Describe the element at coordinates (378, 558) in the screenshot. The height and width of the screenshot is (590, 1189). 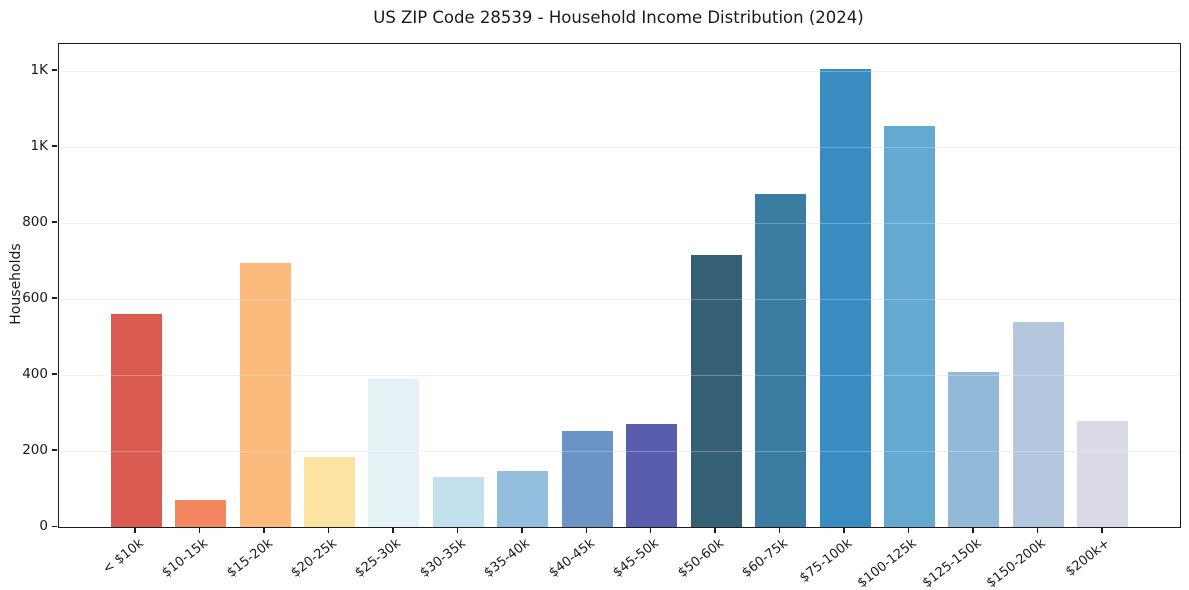
I see `x-tick-label: $25-30k` at that location.